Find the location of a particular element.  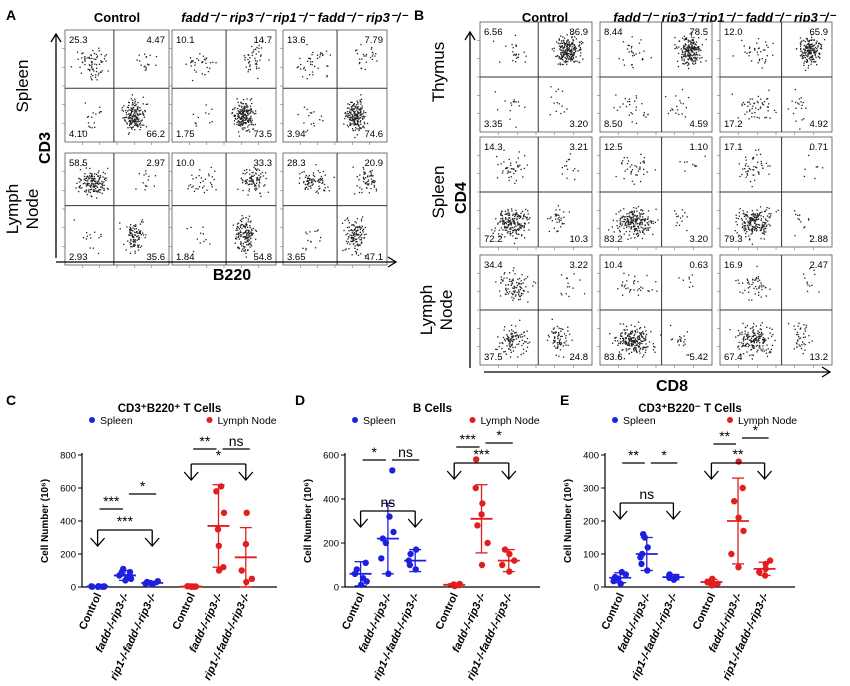

quadrant-value-ll: 17.2 is located at coordinates (733, 124).